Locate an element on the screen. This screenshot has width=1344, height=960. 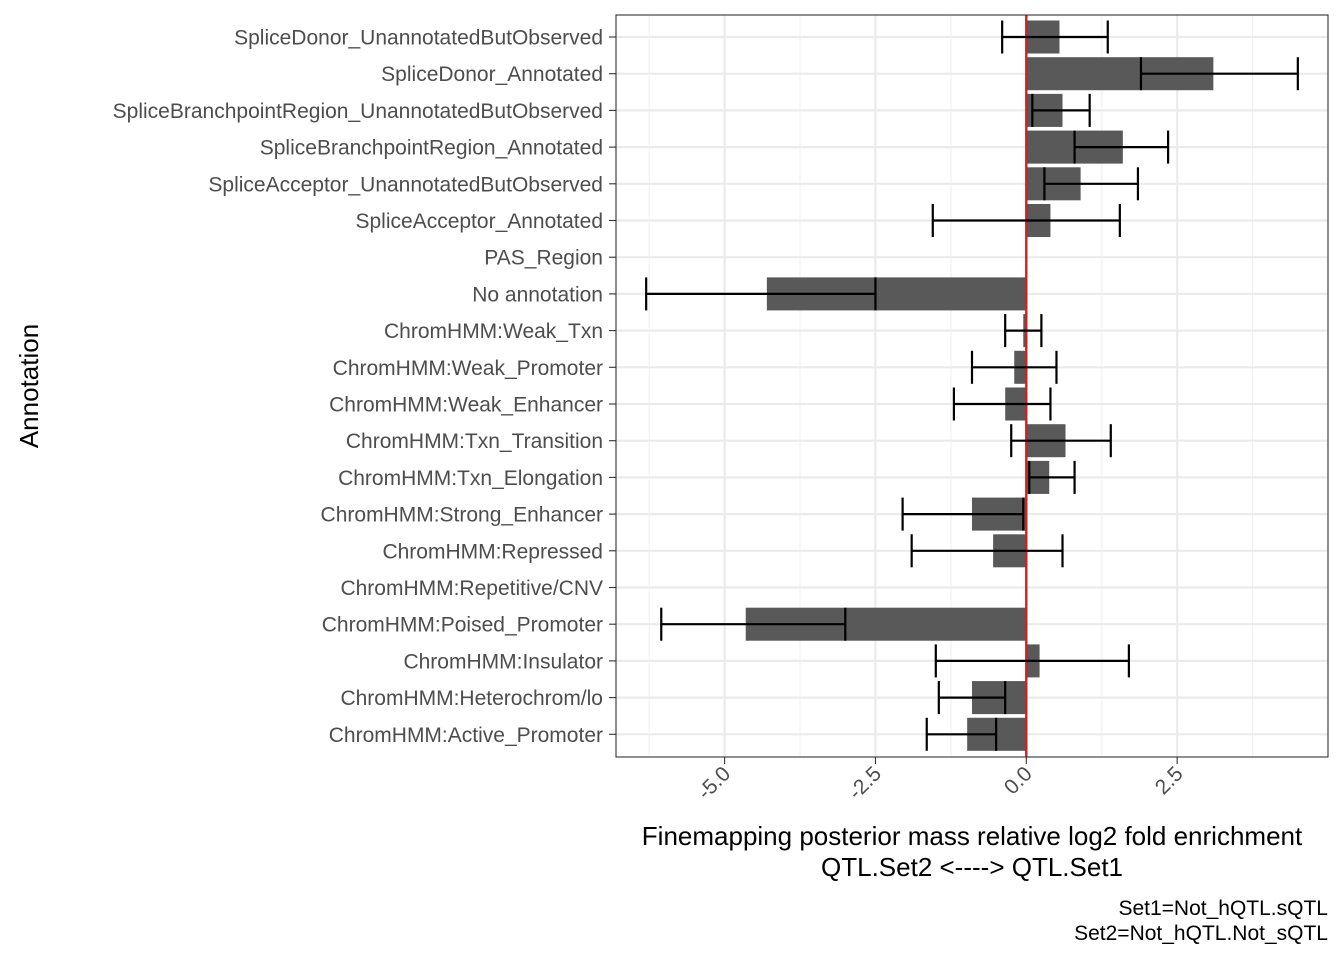
y-tick-label: ChromHMM:Active_Promoter is located at coordinates (466, 735).